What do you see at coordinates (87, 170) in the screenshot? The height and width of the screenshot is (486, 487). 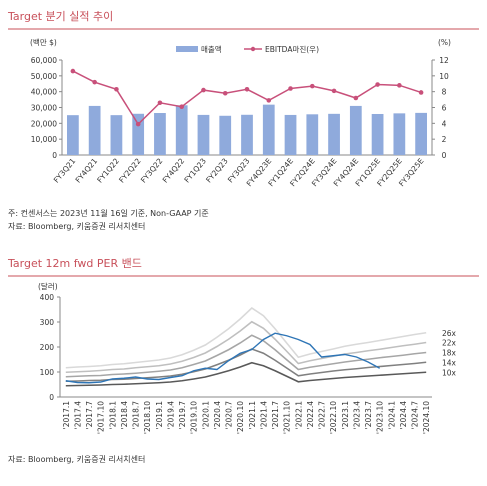 I see `x-tick-label: FY4Q21` at bounding box center [87, 170].